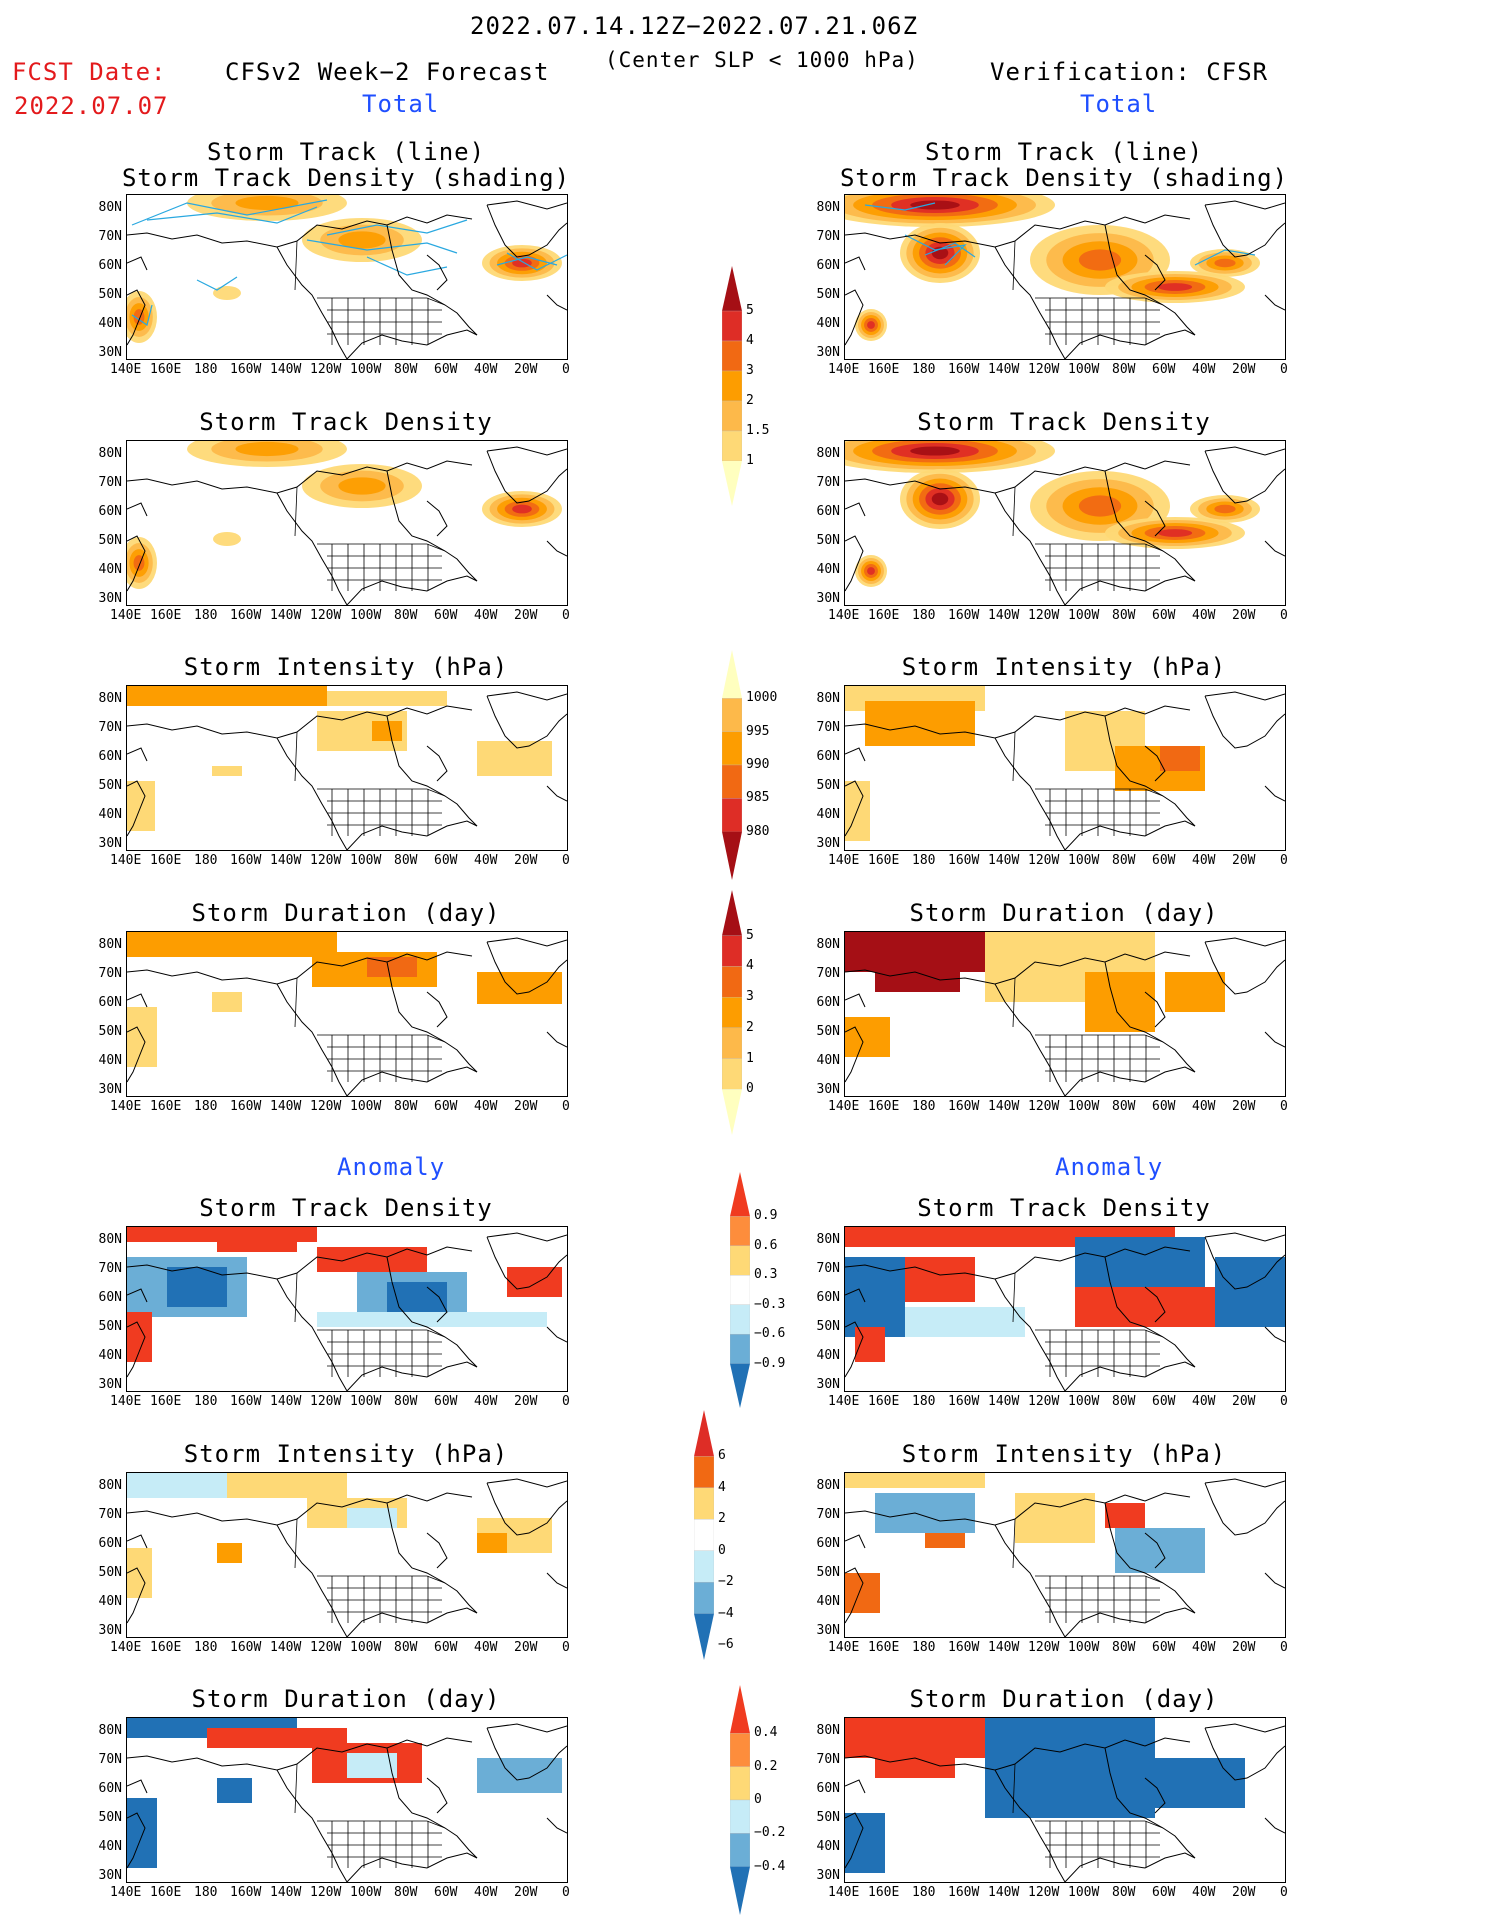 Image resolution: width=1487 pixels, height=1925 pixels. Describe the element at coordinates (766, 1245) in the screenshot. I see `colorbar-tick-label: 0.6` at that location.